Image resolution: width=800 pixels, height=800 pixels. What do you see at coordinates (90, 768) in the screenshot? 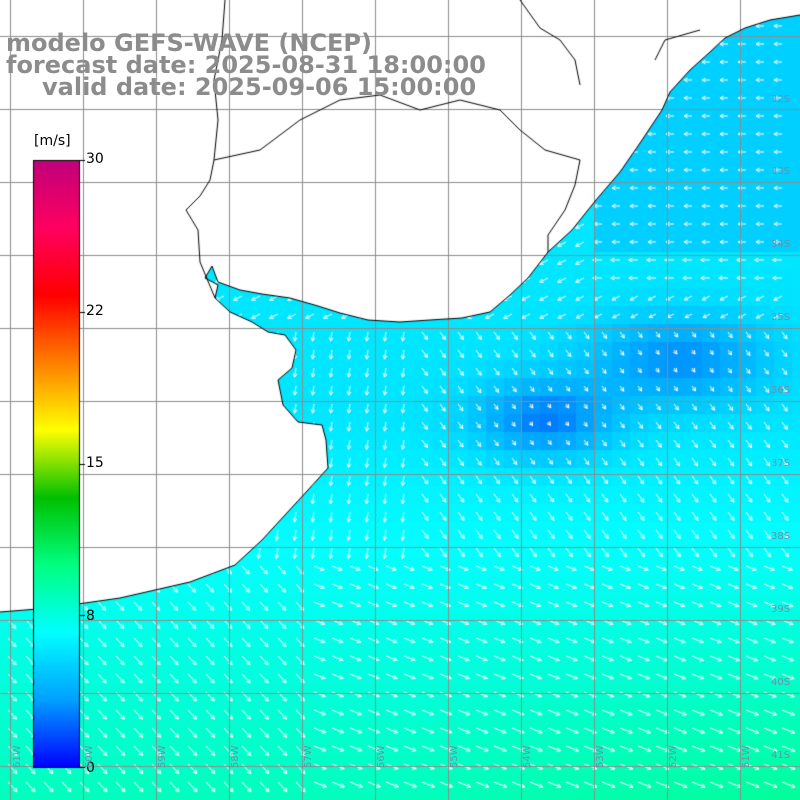
I see `colorbar-tick-0: 0` at bounding box center [90, 768].